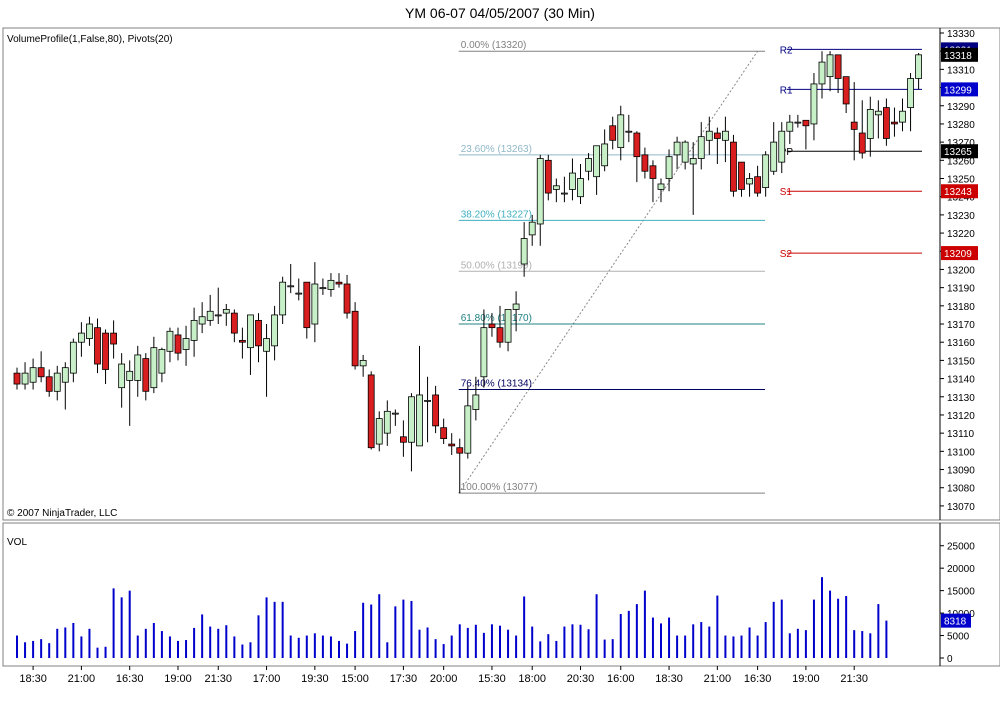 The image size is (1000, 707). I want to click on indicators-label: VolumeProfile(1,False,80), Pivots(20), so click(90, 39).